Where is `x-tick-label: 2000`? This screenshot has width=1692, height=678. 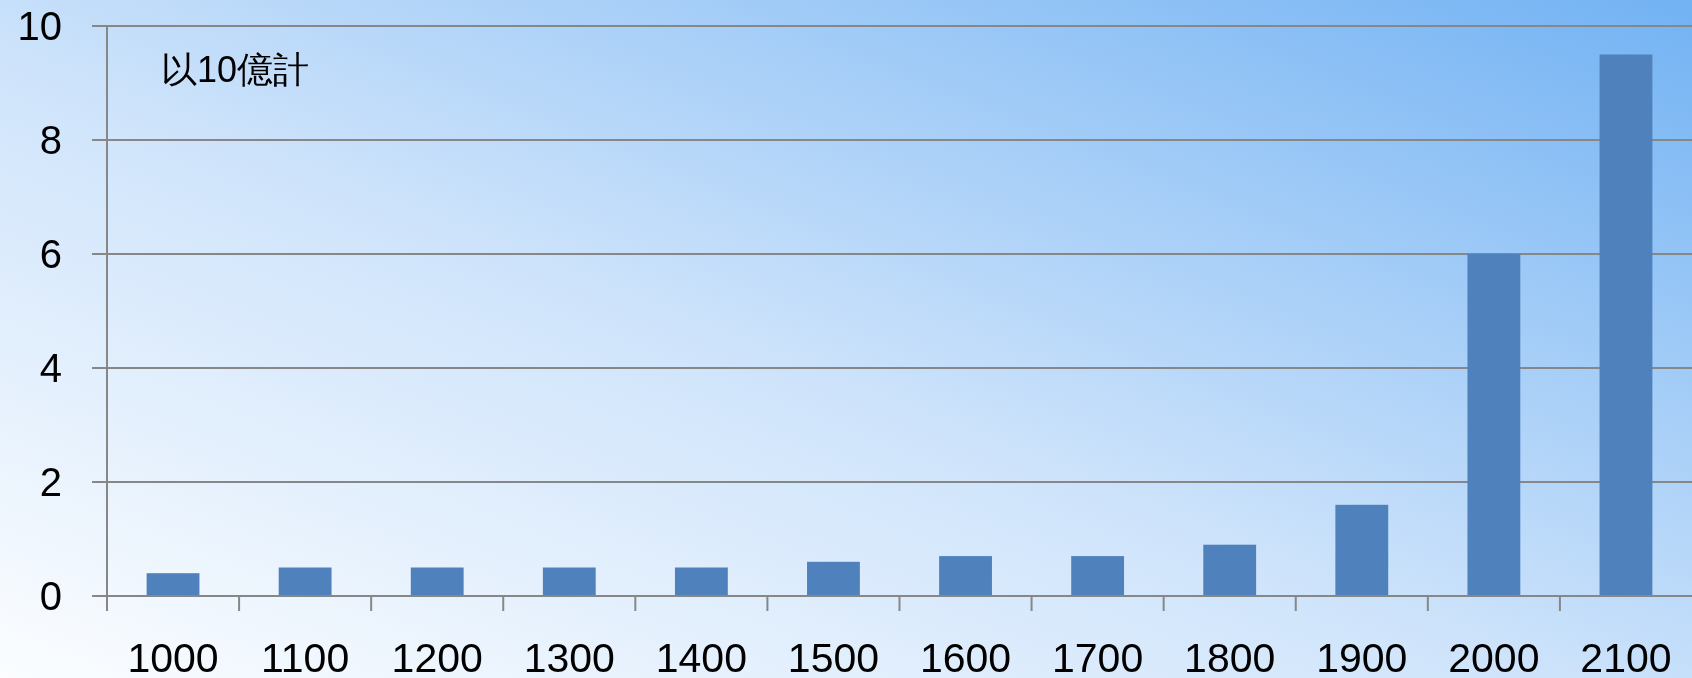
x-tick-label: 2000 is located at coordinates (1494, 656).